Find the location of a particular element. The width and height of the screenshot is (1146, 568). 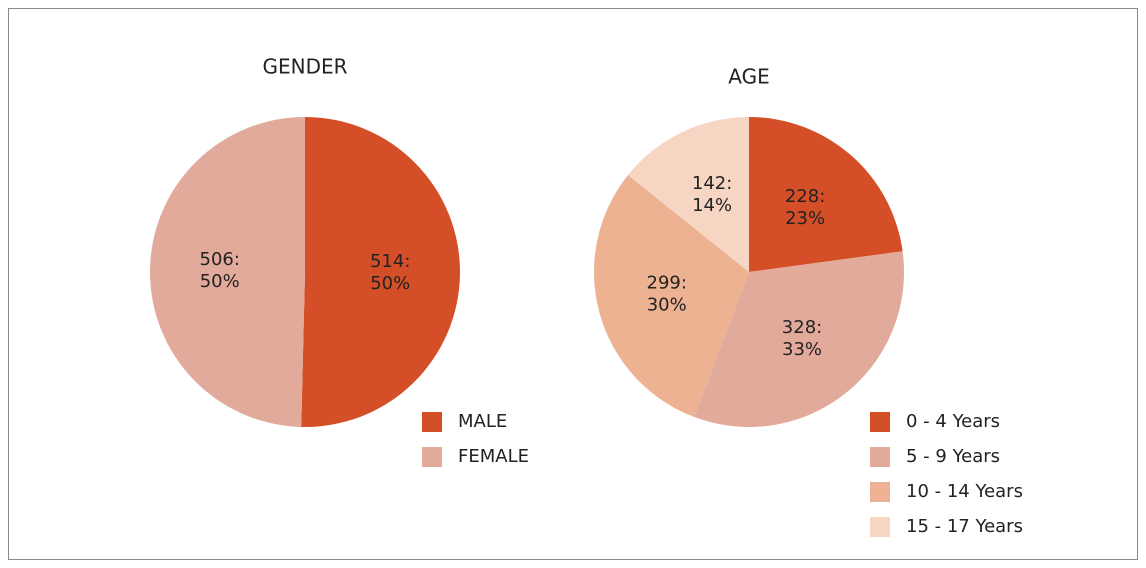

legend-label: 0 - 4 Years is located at coordinates (953, 421).